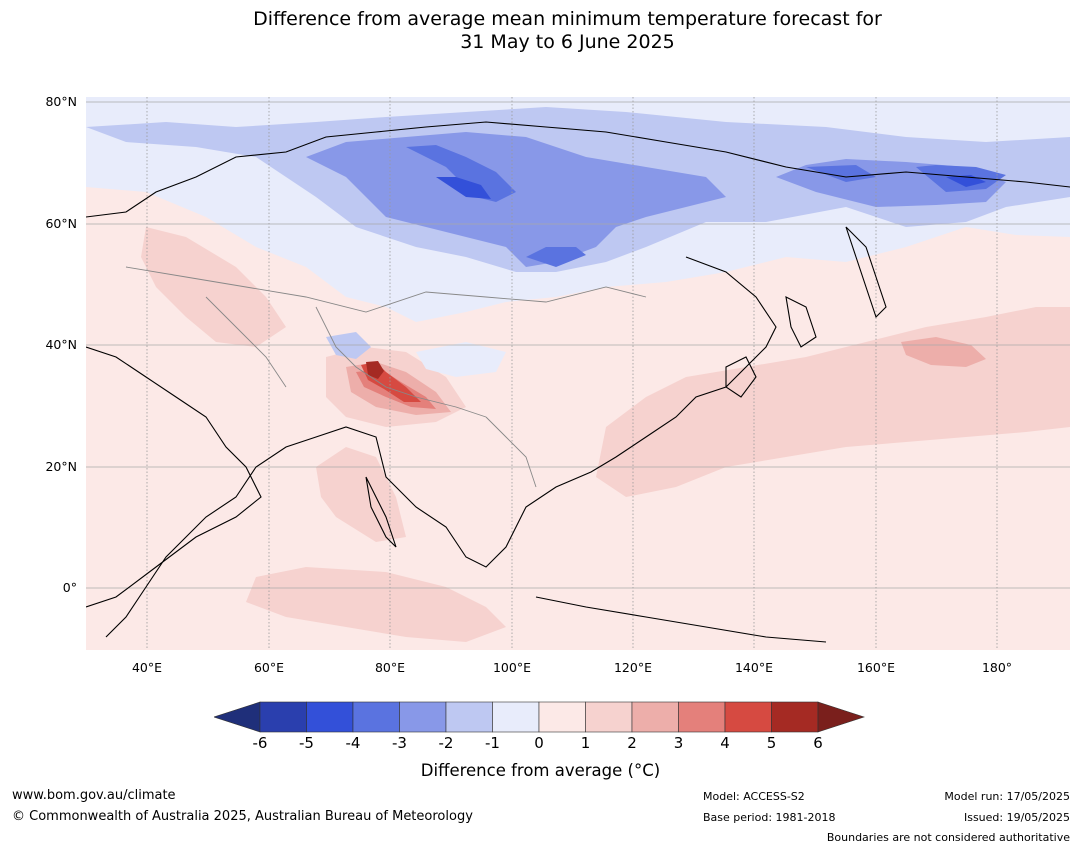 This screenshot has height=850, width=1081. Describe the element at coordinates (61, 223) in the screenshot. I see `lat-label-60n: 60°N` at that location.